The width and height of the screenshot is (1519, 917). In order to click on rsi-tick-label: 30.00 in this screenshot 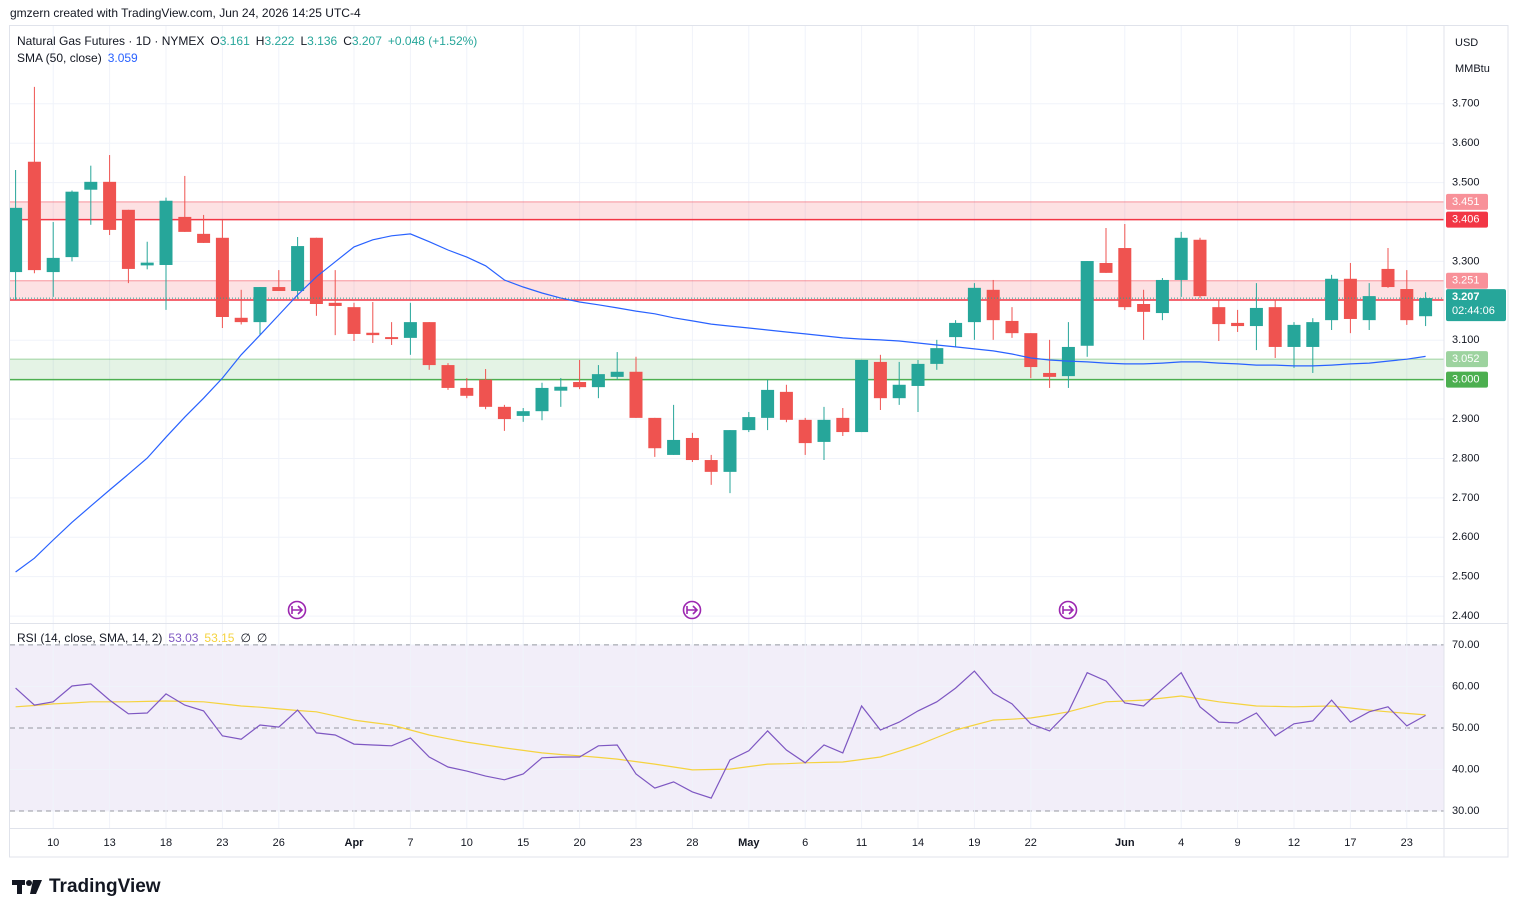, I will do `click(1466, 811)`.